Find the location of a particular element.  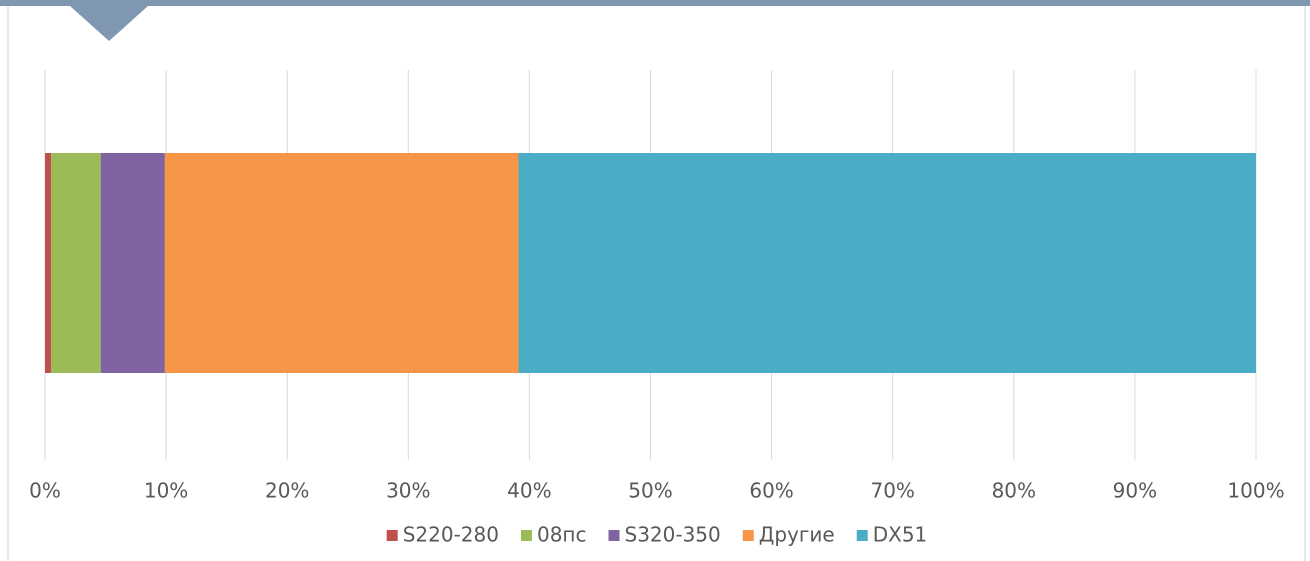

x-tick-label: 90% is located at coordinates (1135, 491).